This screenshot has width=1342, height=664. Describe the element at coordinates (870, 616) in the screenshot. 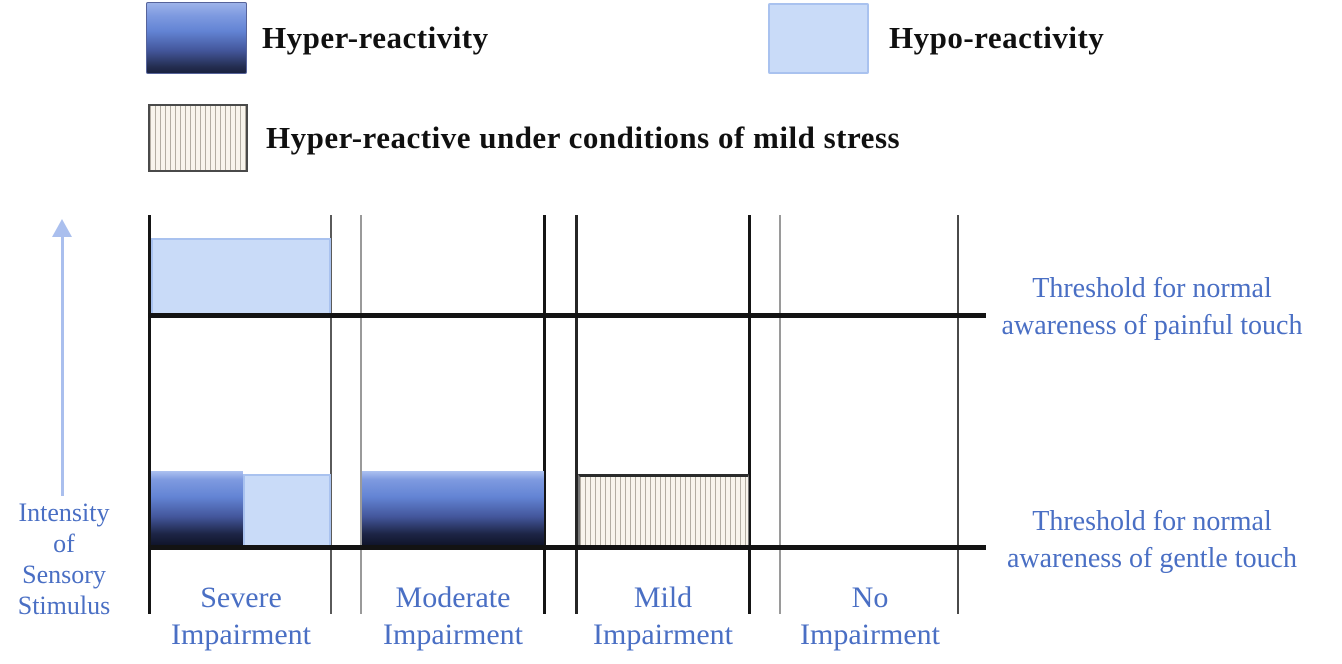

I see `category-label-no-impairment: No Impairment` at that location.